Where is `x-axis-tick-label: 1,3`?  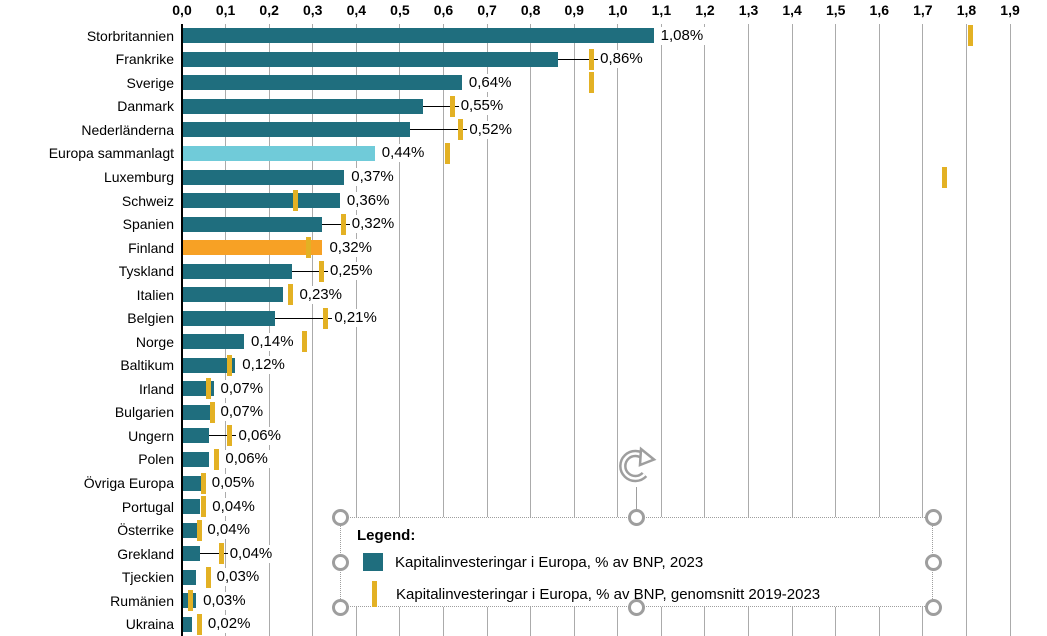
x-axis-tick-label: 1,3 is located at coordinates (748, 10).